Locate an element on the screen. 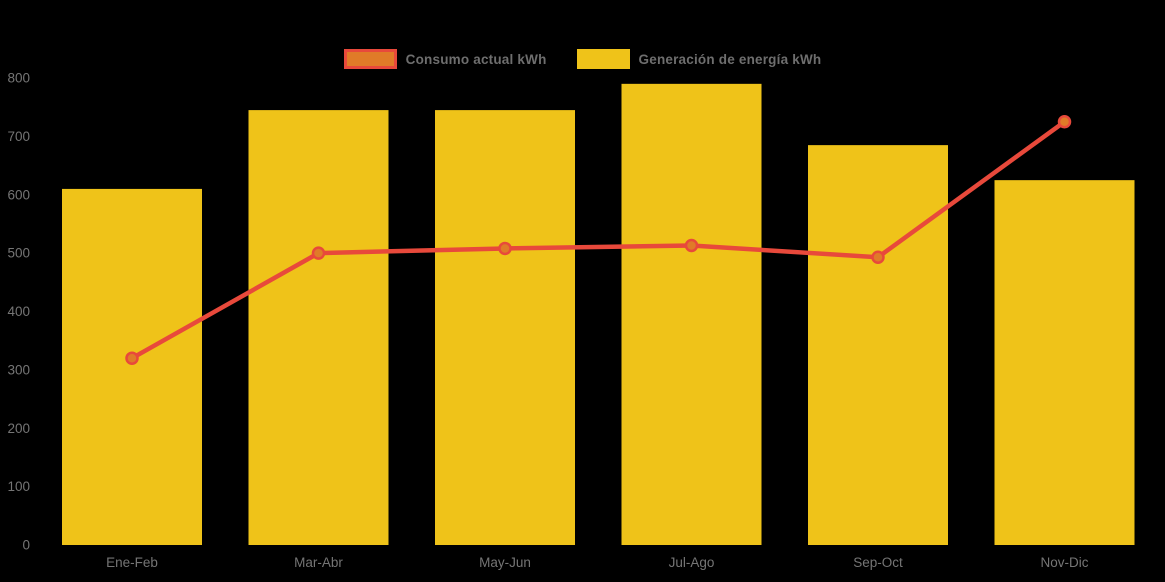  x-axis-label: Sep-Oct is located at coordinates (878, 562).